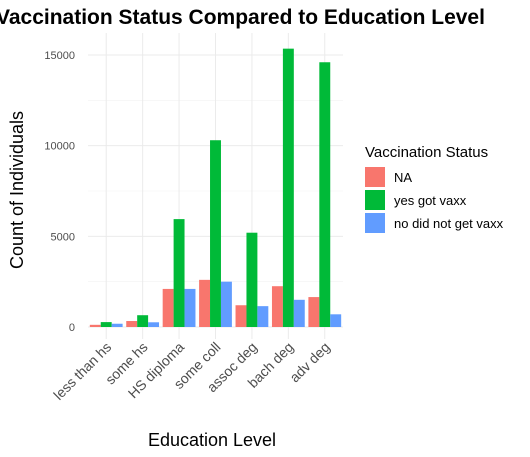  I want to click on x-tick-label: adv deg, so click(309, 362).